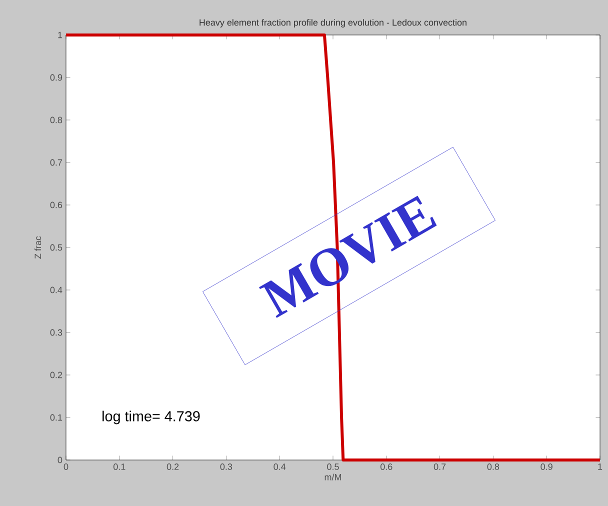 Image resolution: width=608 pixels, height=506 pixels. What do you see at coordinates (600, 467) in the screenshot?
I see `x-tick-label: 1` at bounding box center [600, 467].